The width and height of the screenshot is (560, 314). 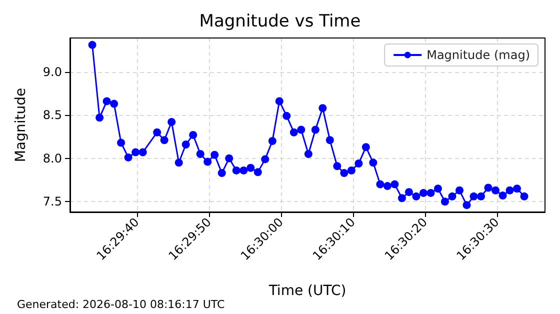 I want to click on legend-label: Magnitude (mag), so click(x=478, y=55).